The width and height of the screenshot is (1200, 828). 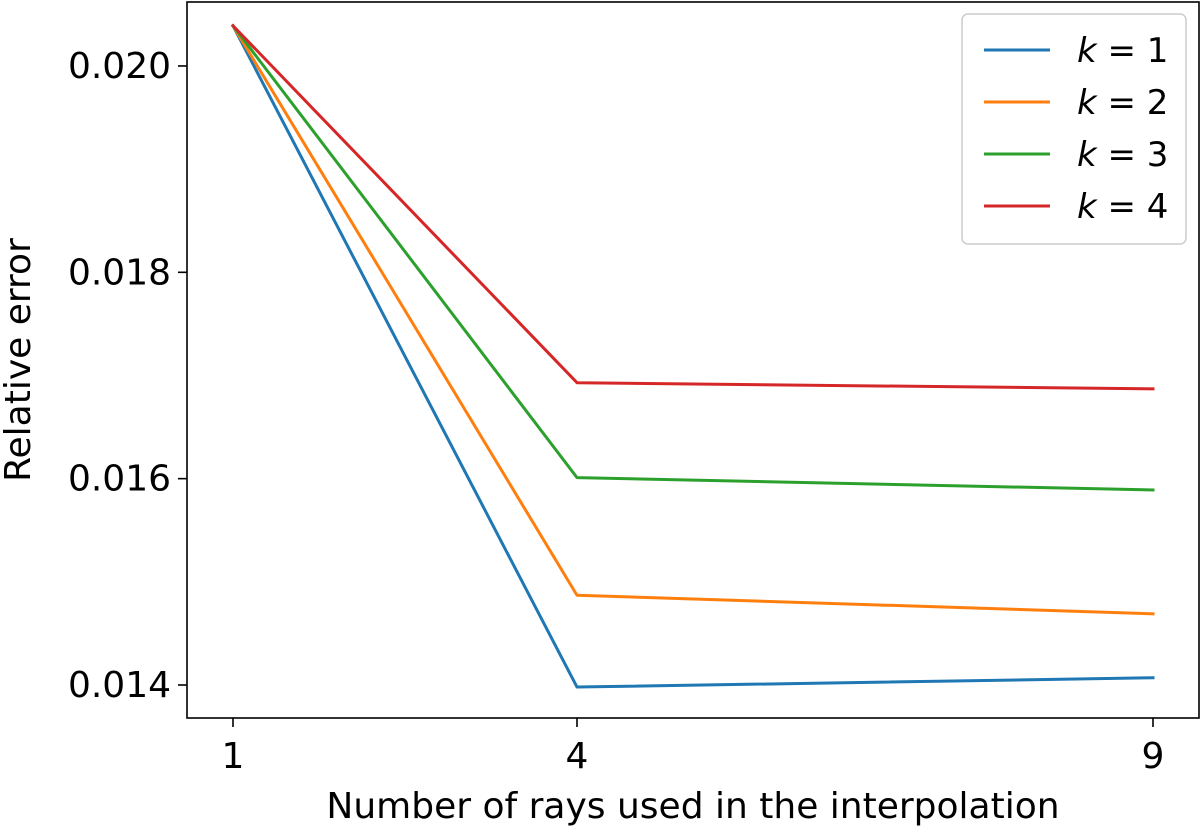 I want to click on y-tick-label: 0.020, so click(x=119, y=66).